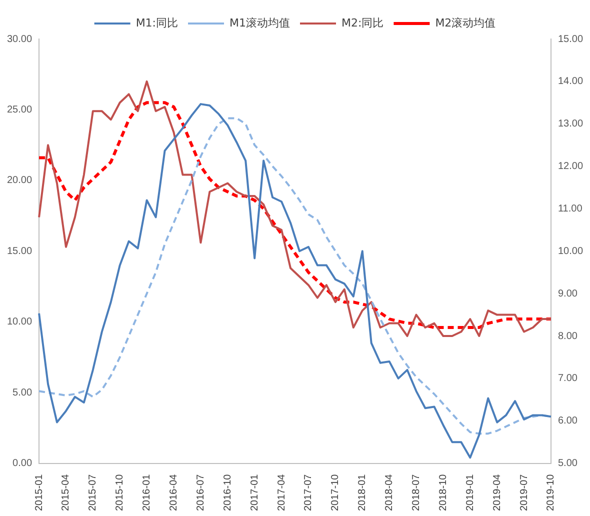 Image resolution: width=590 pixels, height=516 pixels. I want to click on y2-tick-label: 7.00, so click(568, 378).